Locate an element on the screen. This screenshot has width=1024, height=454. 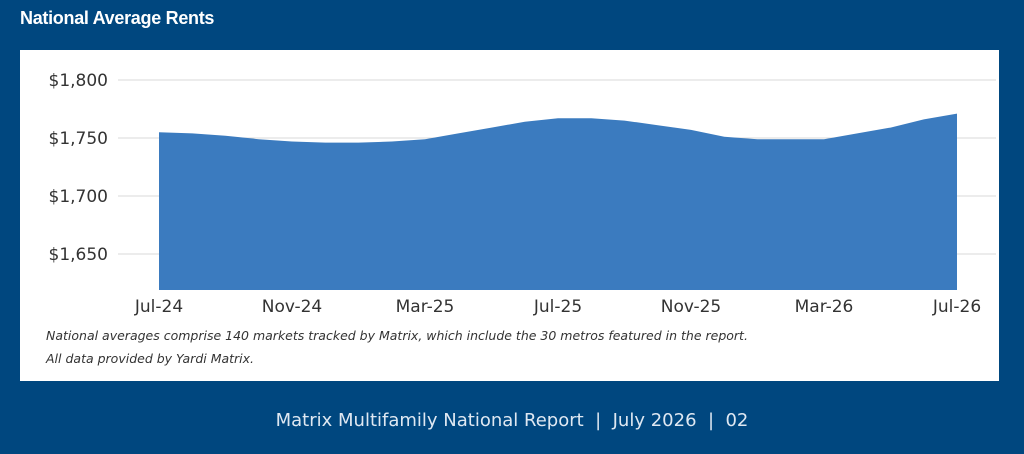
x-tick-label: Jul-26 is located at coordinates (956, 307).